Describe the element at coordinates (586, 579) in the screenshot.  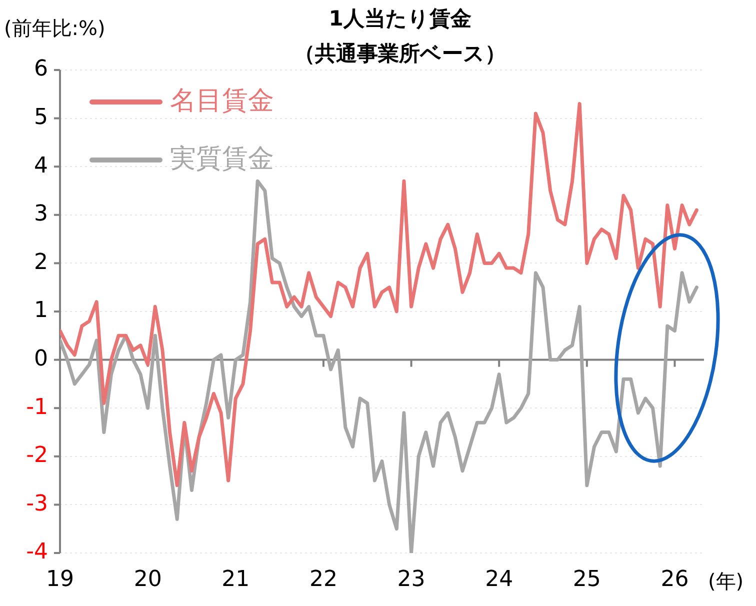
I see `x-tick-label: 25` at that location.